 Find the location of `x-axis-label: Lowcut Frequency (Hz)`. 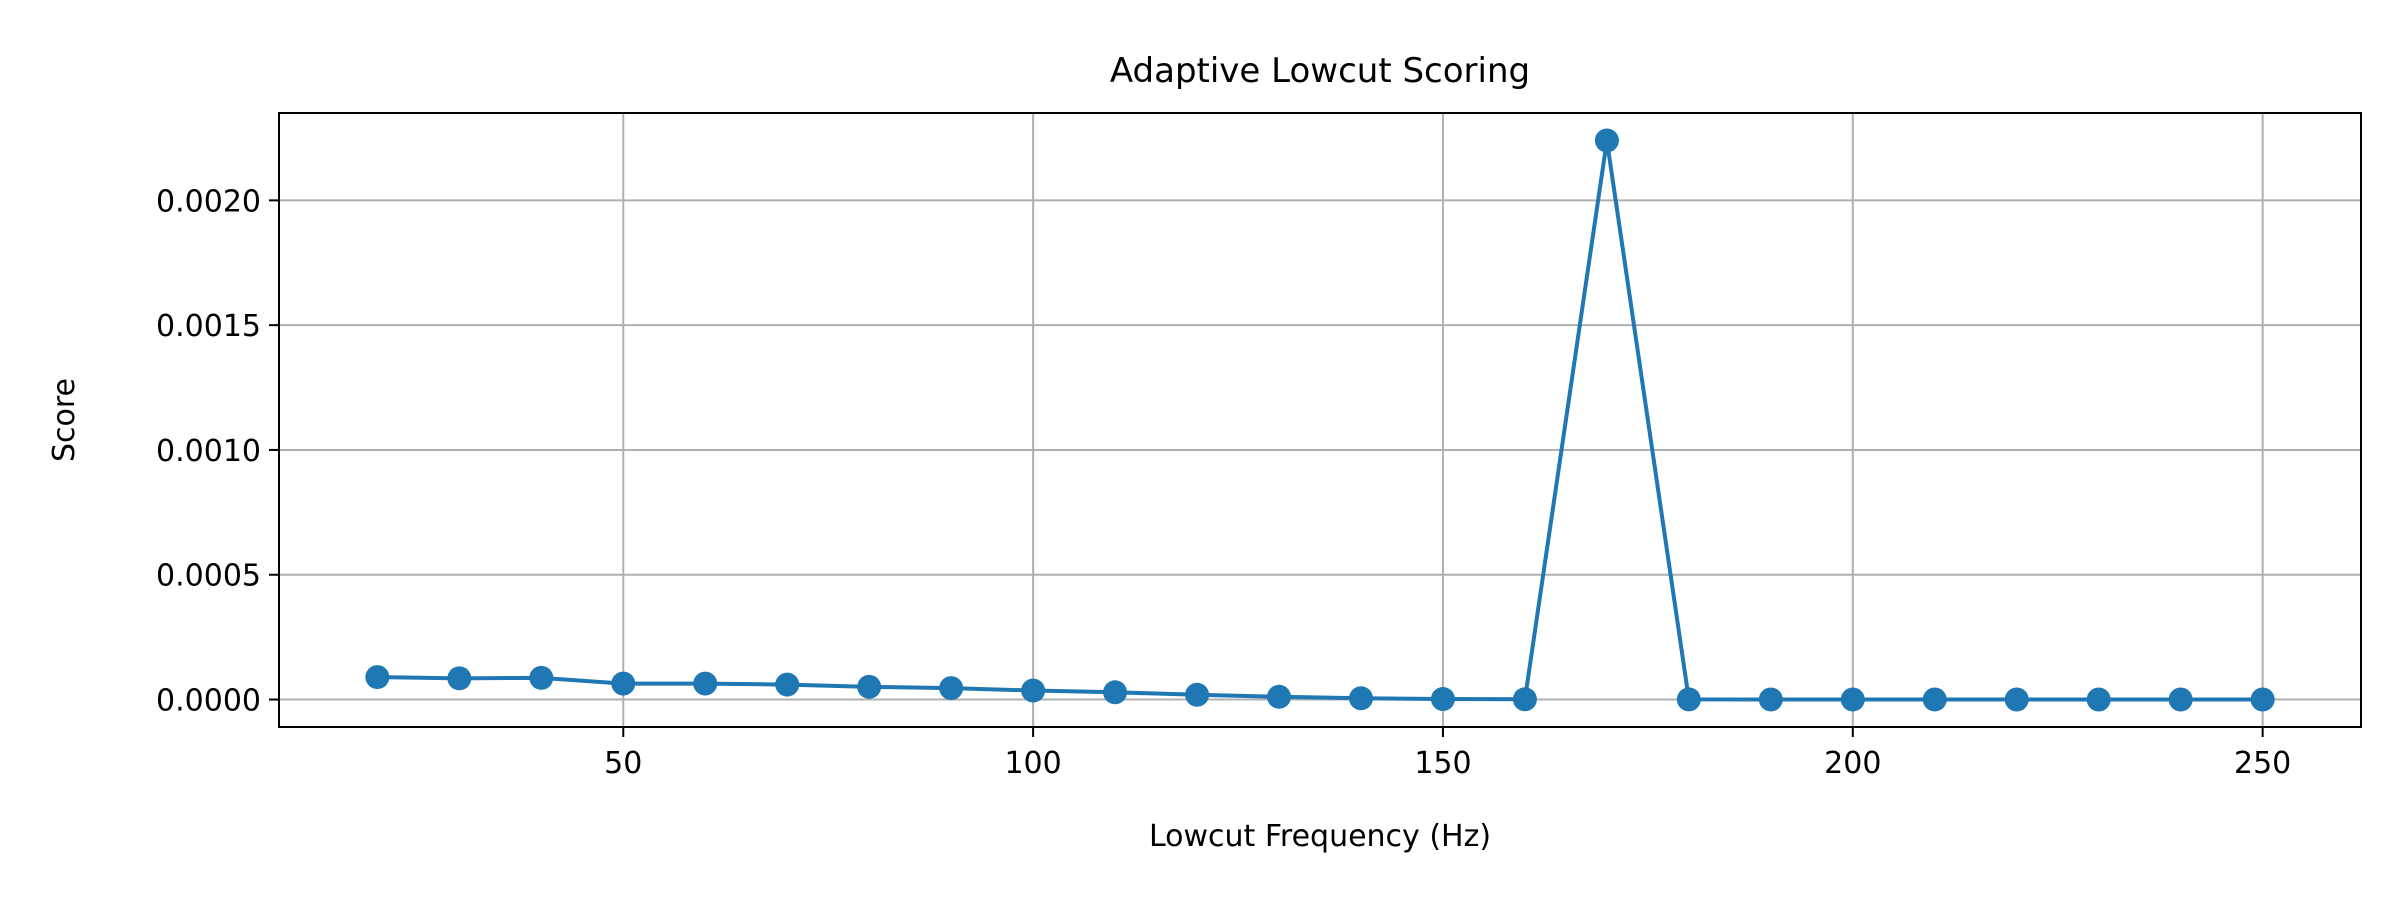

x-axis-label: Lowcut Frequency (Hz) is located at coordinates (1320, 836).